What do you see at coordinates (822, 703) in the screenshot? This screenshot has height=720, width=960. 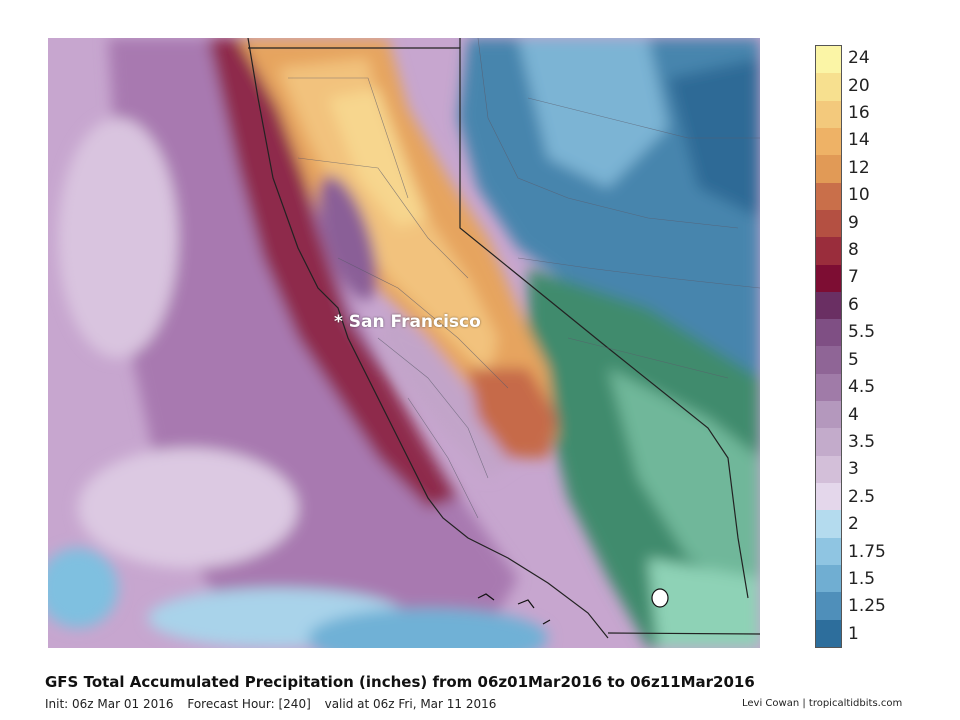 I see `credit-text: Levi Cowan | tropicaltidbits.com` at bounding box center [822, 703].